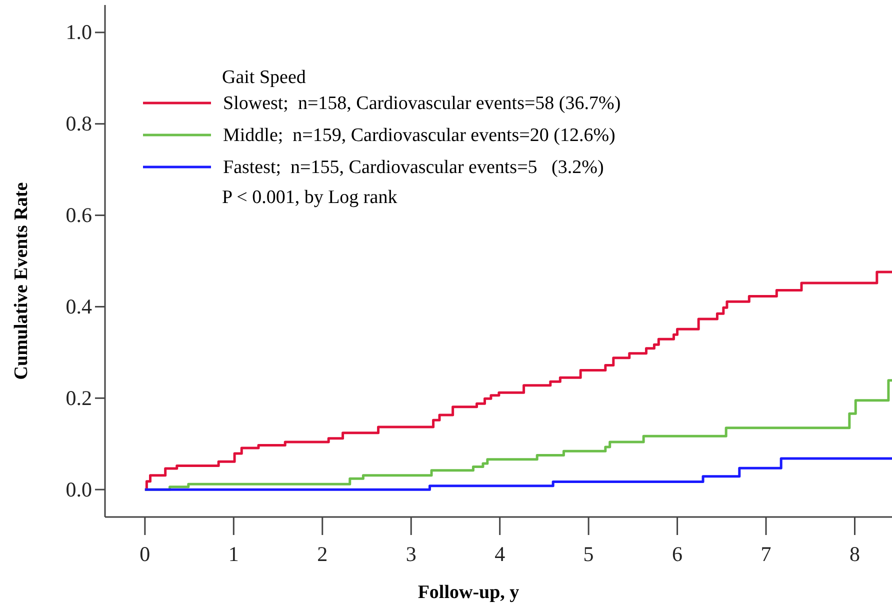 Image resolution: width=892 pixels, height=605 pixels. I want to click on y-tick-label: 0.4, so click(79, 306).